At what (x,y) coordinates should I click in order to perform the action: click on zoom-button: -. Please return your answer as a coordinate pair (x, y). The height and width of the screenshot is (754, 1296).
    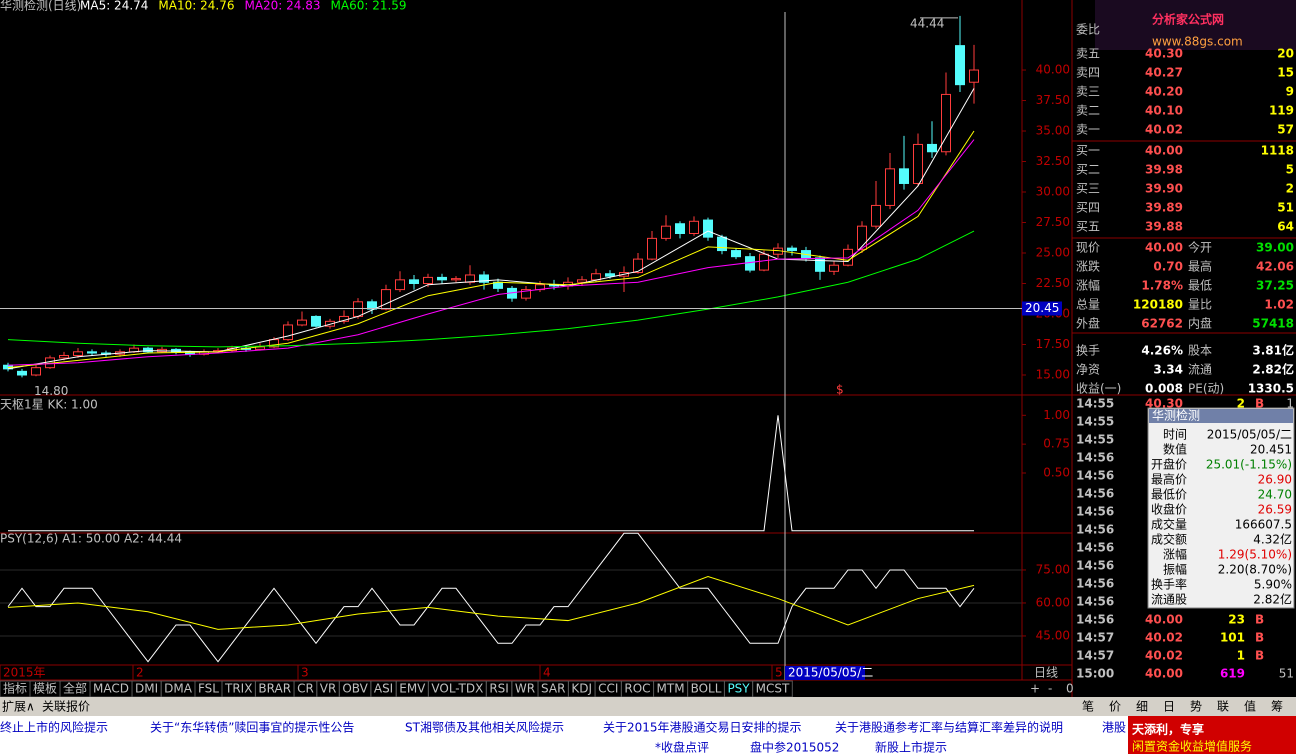
    Looking at the image, I should click on (1050, 689).